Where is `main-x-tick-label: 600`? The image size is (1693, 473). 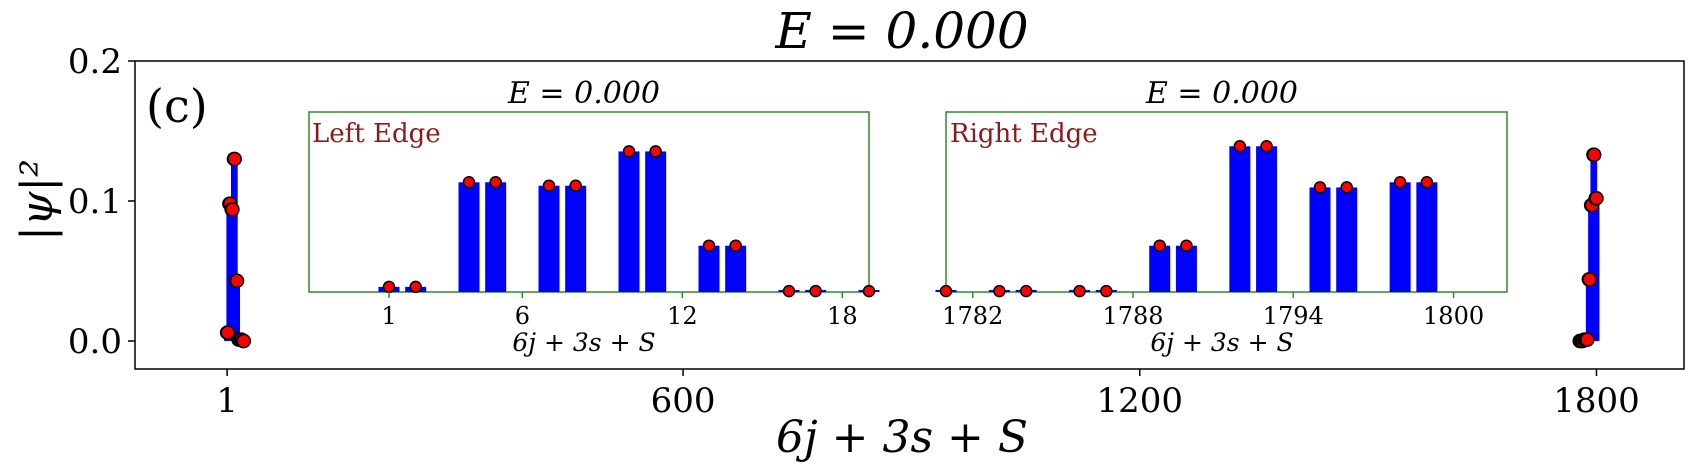
main-x-tick-label: 600 is located at coordinates (683, 401).